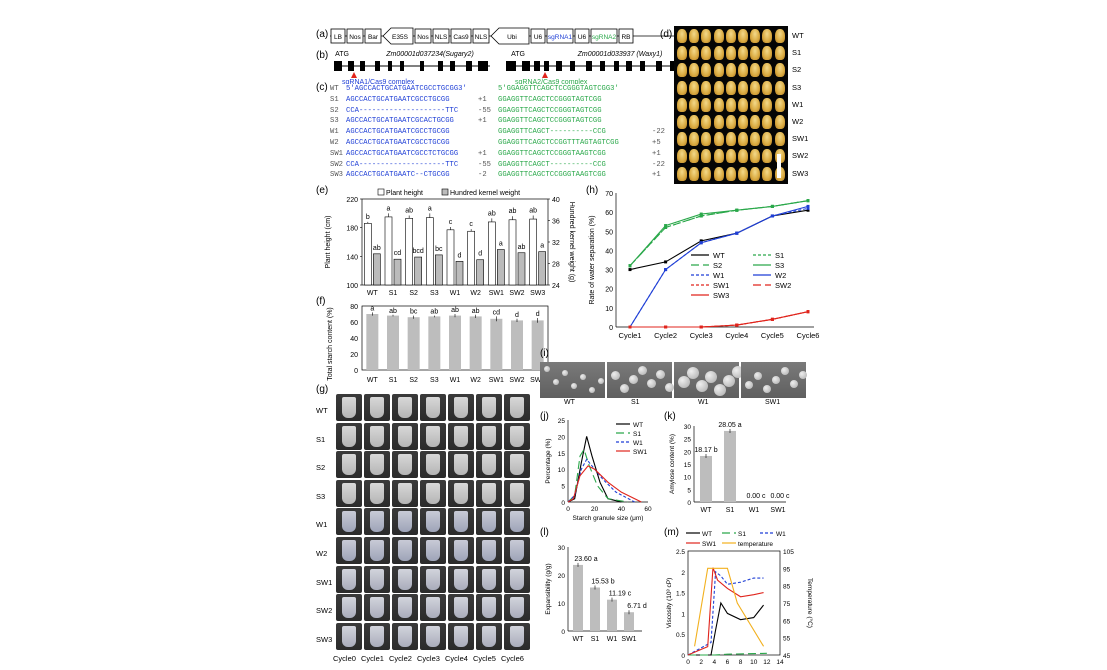 This screenshot has height=670, width=1107. I want to click on x-tick-label: S3, so click(434, 293).